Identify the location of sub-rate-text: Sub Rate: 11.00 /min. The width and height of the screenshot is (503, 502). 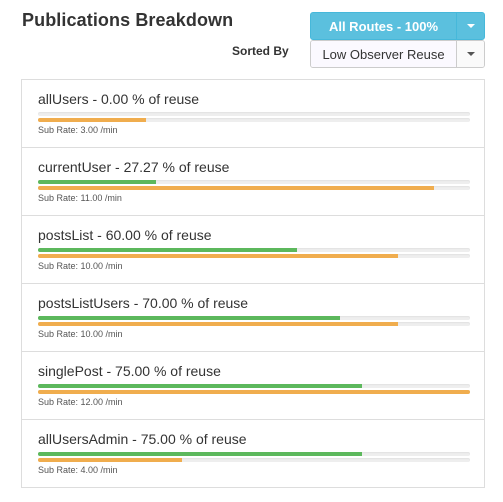
(80, 198).